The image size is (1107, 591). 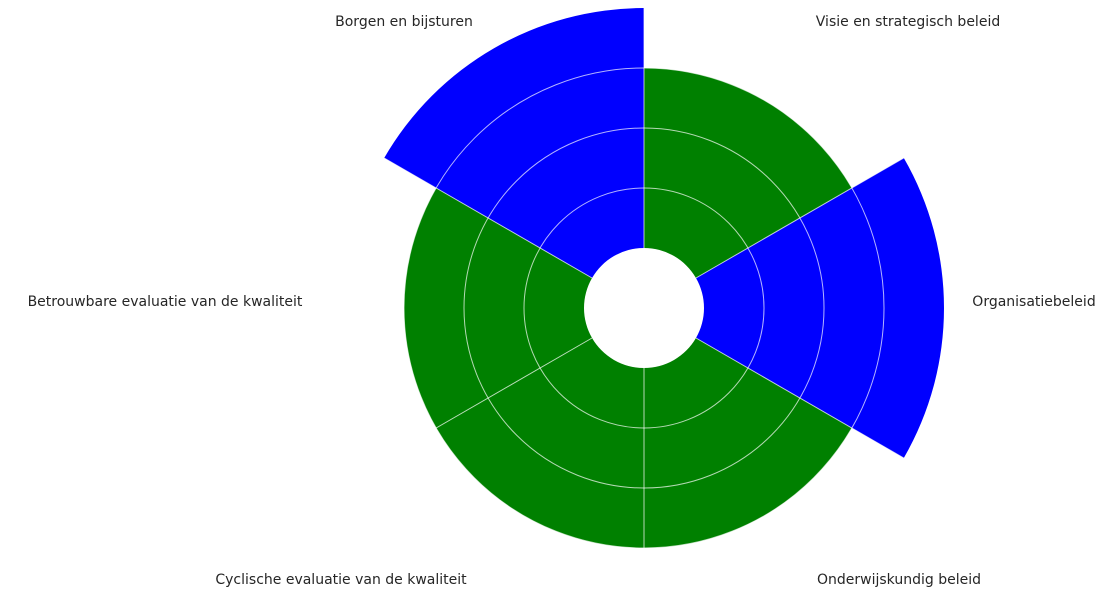 What do you see at coordinates (1033, 302) in the screenshot?
I see `category-label: Organisatiebeleid` at bounding box center [1033, 302].